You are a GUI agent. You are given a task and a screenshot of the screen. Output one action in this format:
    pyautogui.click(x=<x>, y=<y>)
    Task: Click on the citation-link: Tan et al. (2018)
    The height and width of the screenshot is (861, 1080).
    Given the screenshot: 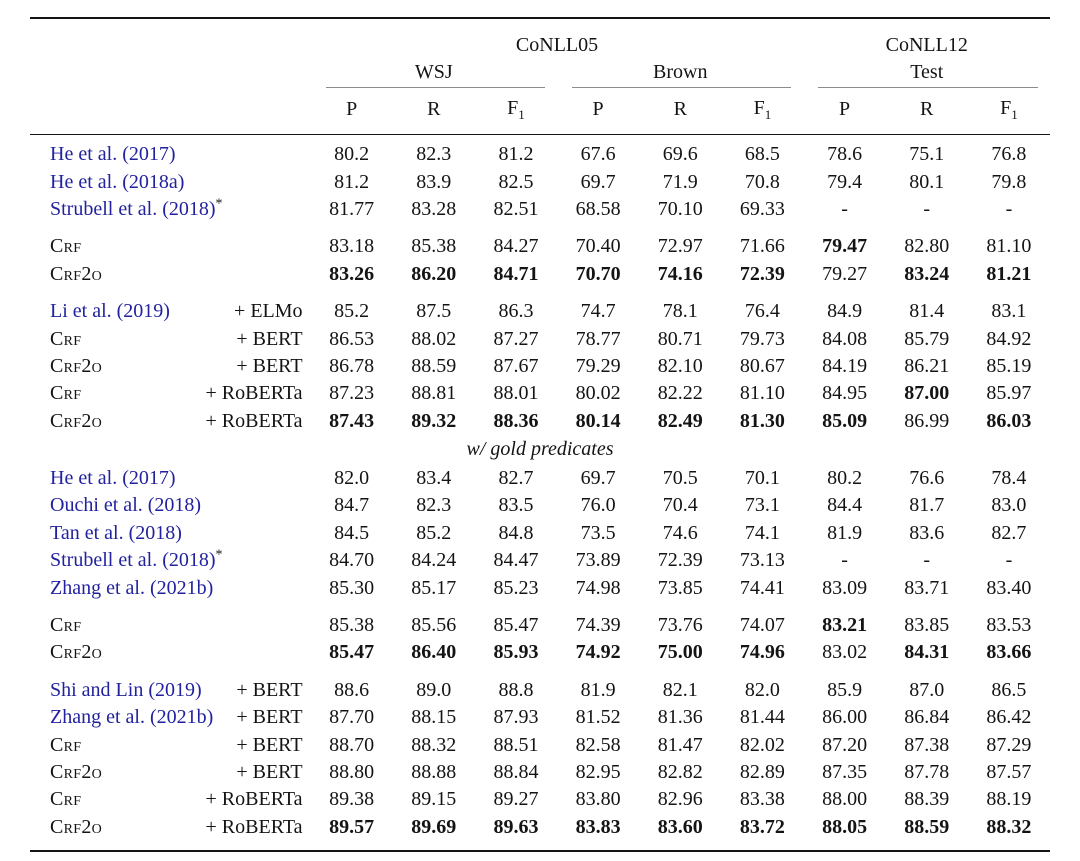 What is the action you would take?
    pyautogui.click(x=116, y=532)
    